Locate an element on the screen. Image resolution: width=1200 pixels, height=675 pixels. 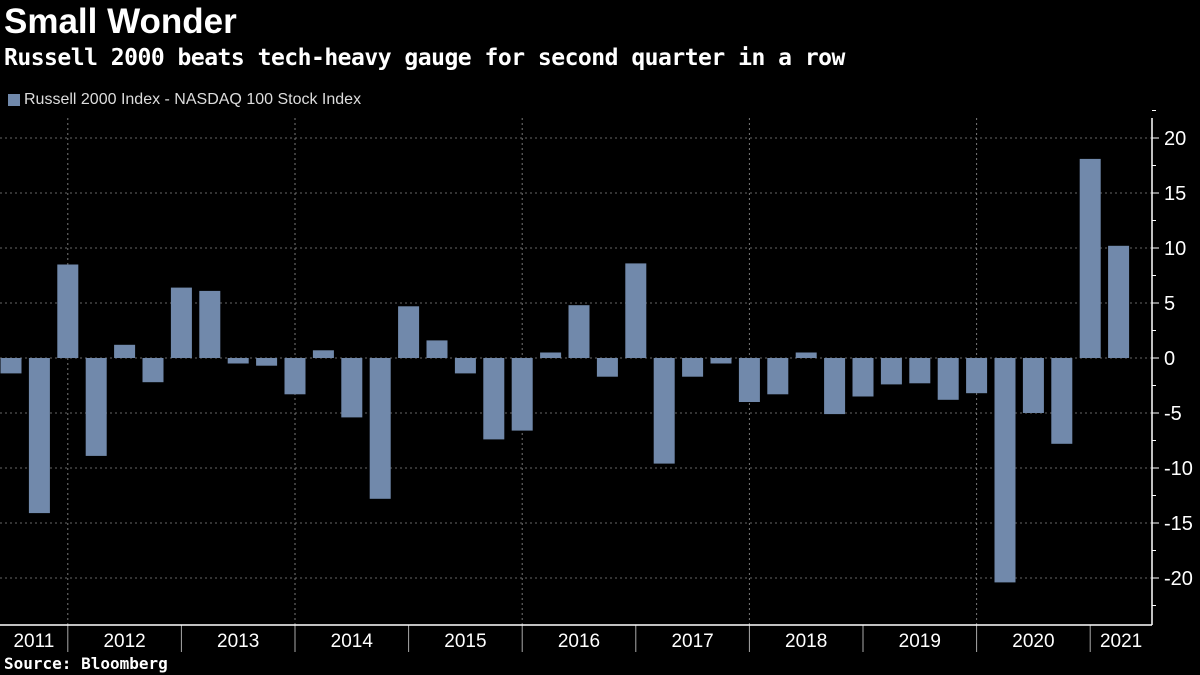
bar: 2020 Q3: -7.8 is located at coordinates (1062, 401).